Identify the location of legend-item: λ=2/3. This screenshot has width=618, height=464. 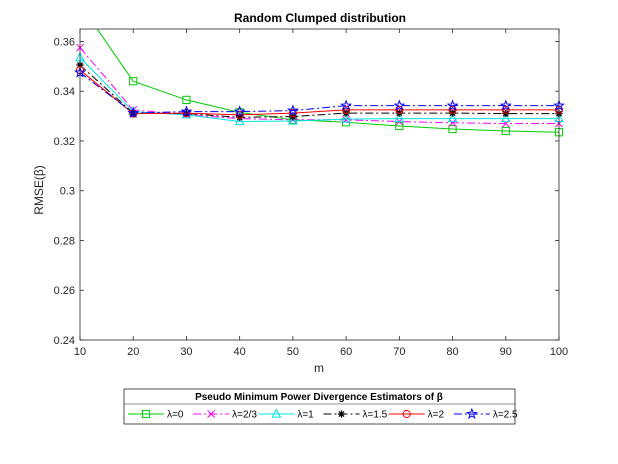
(225, 415).